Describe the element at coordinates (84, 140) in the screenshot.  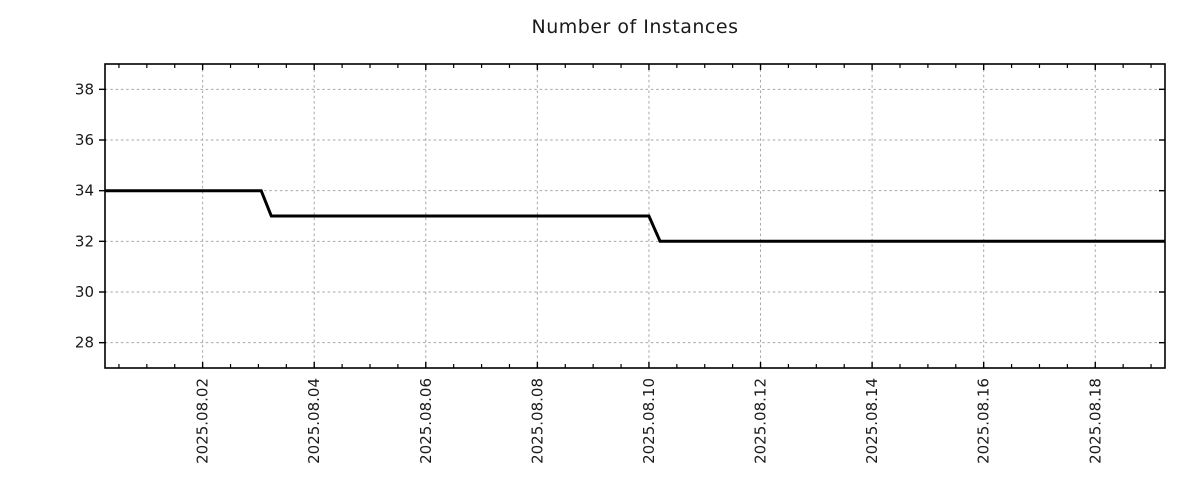
I see `y-tick-label: 36` at that location.